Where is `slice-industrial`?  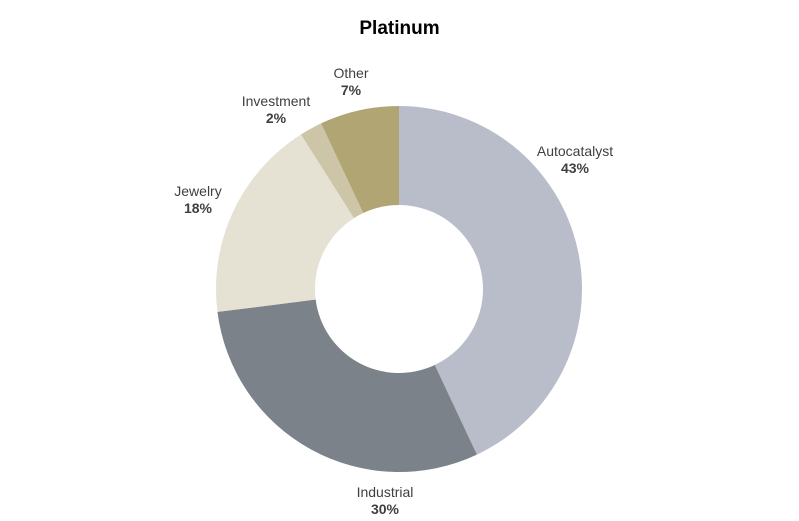 slice-industrial is located at coordinates (347, 385).